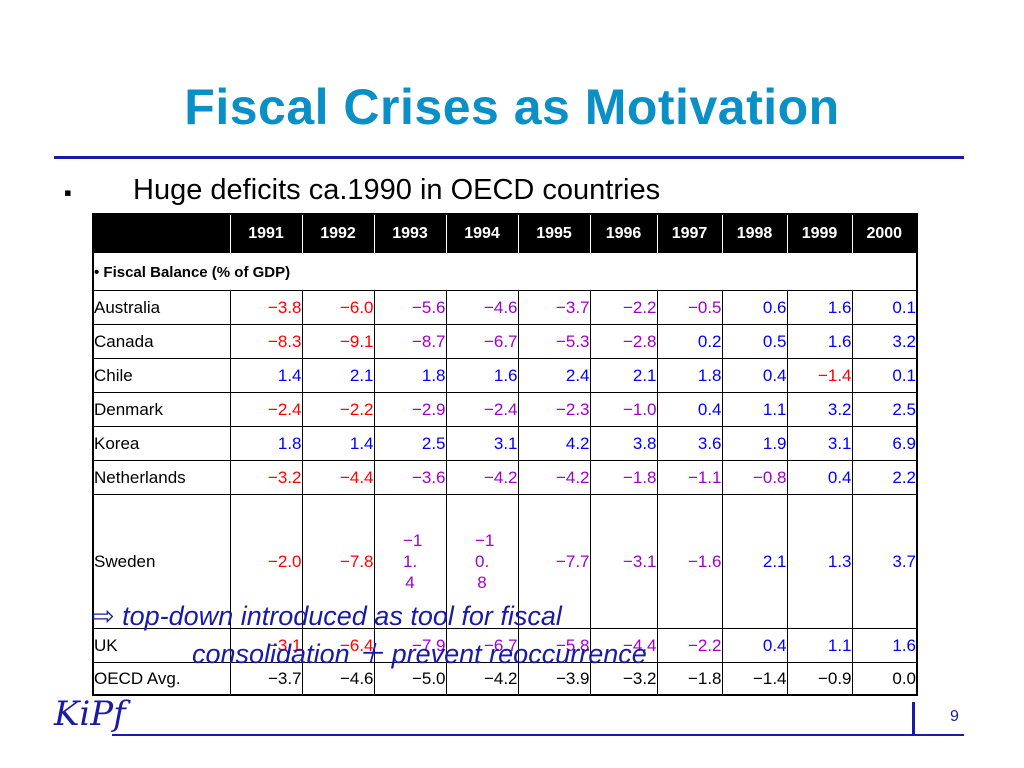 This screenshot has height=768, width=1024. What do you see at coordinates (266, 409) in the screenshot?
I see `value-cell: −2.4` at bounding box center [266, 409].